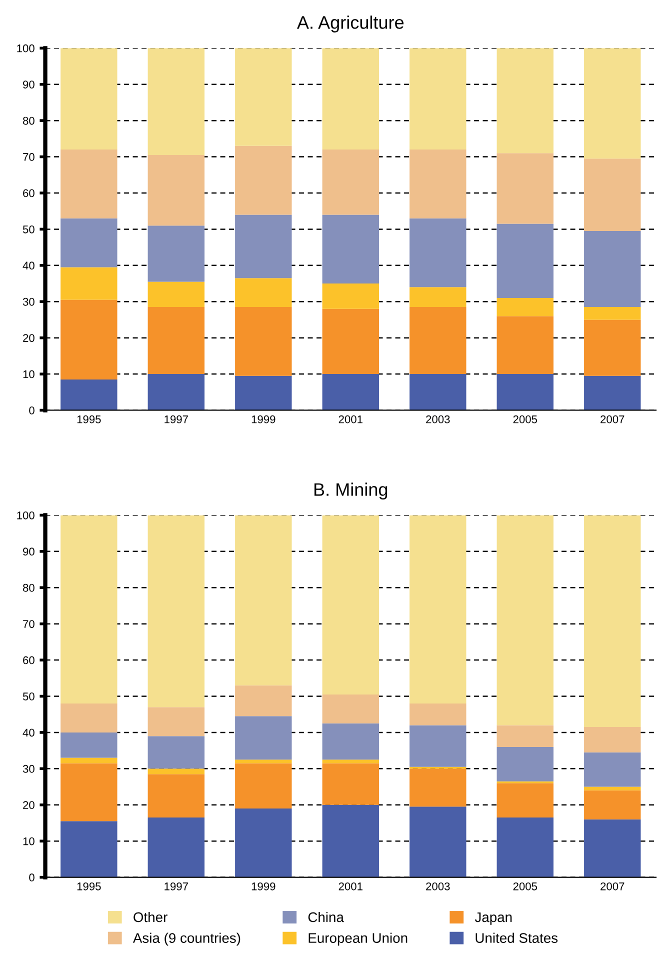 The width and height of the screenshot is (666, 963). I want to click on y-tick-label: 30, so click(28, 302).